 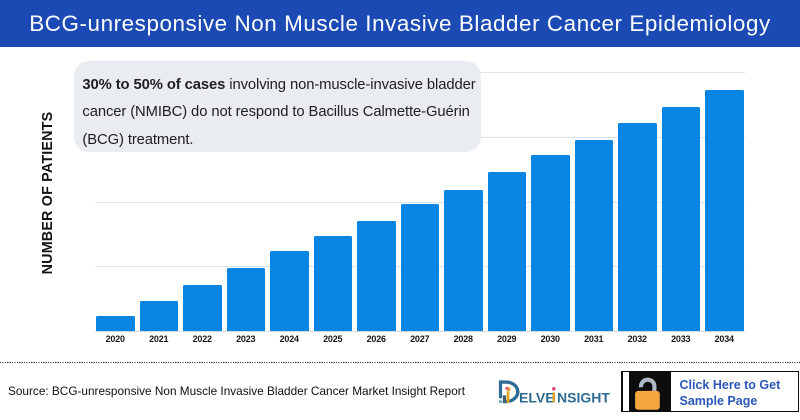 I want to click on svg-text: ELVE, so click(x=537, y=397).